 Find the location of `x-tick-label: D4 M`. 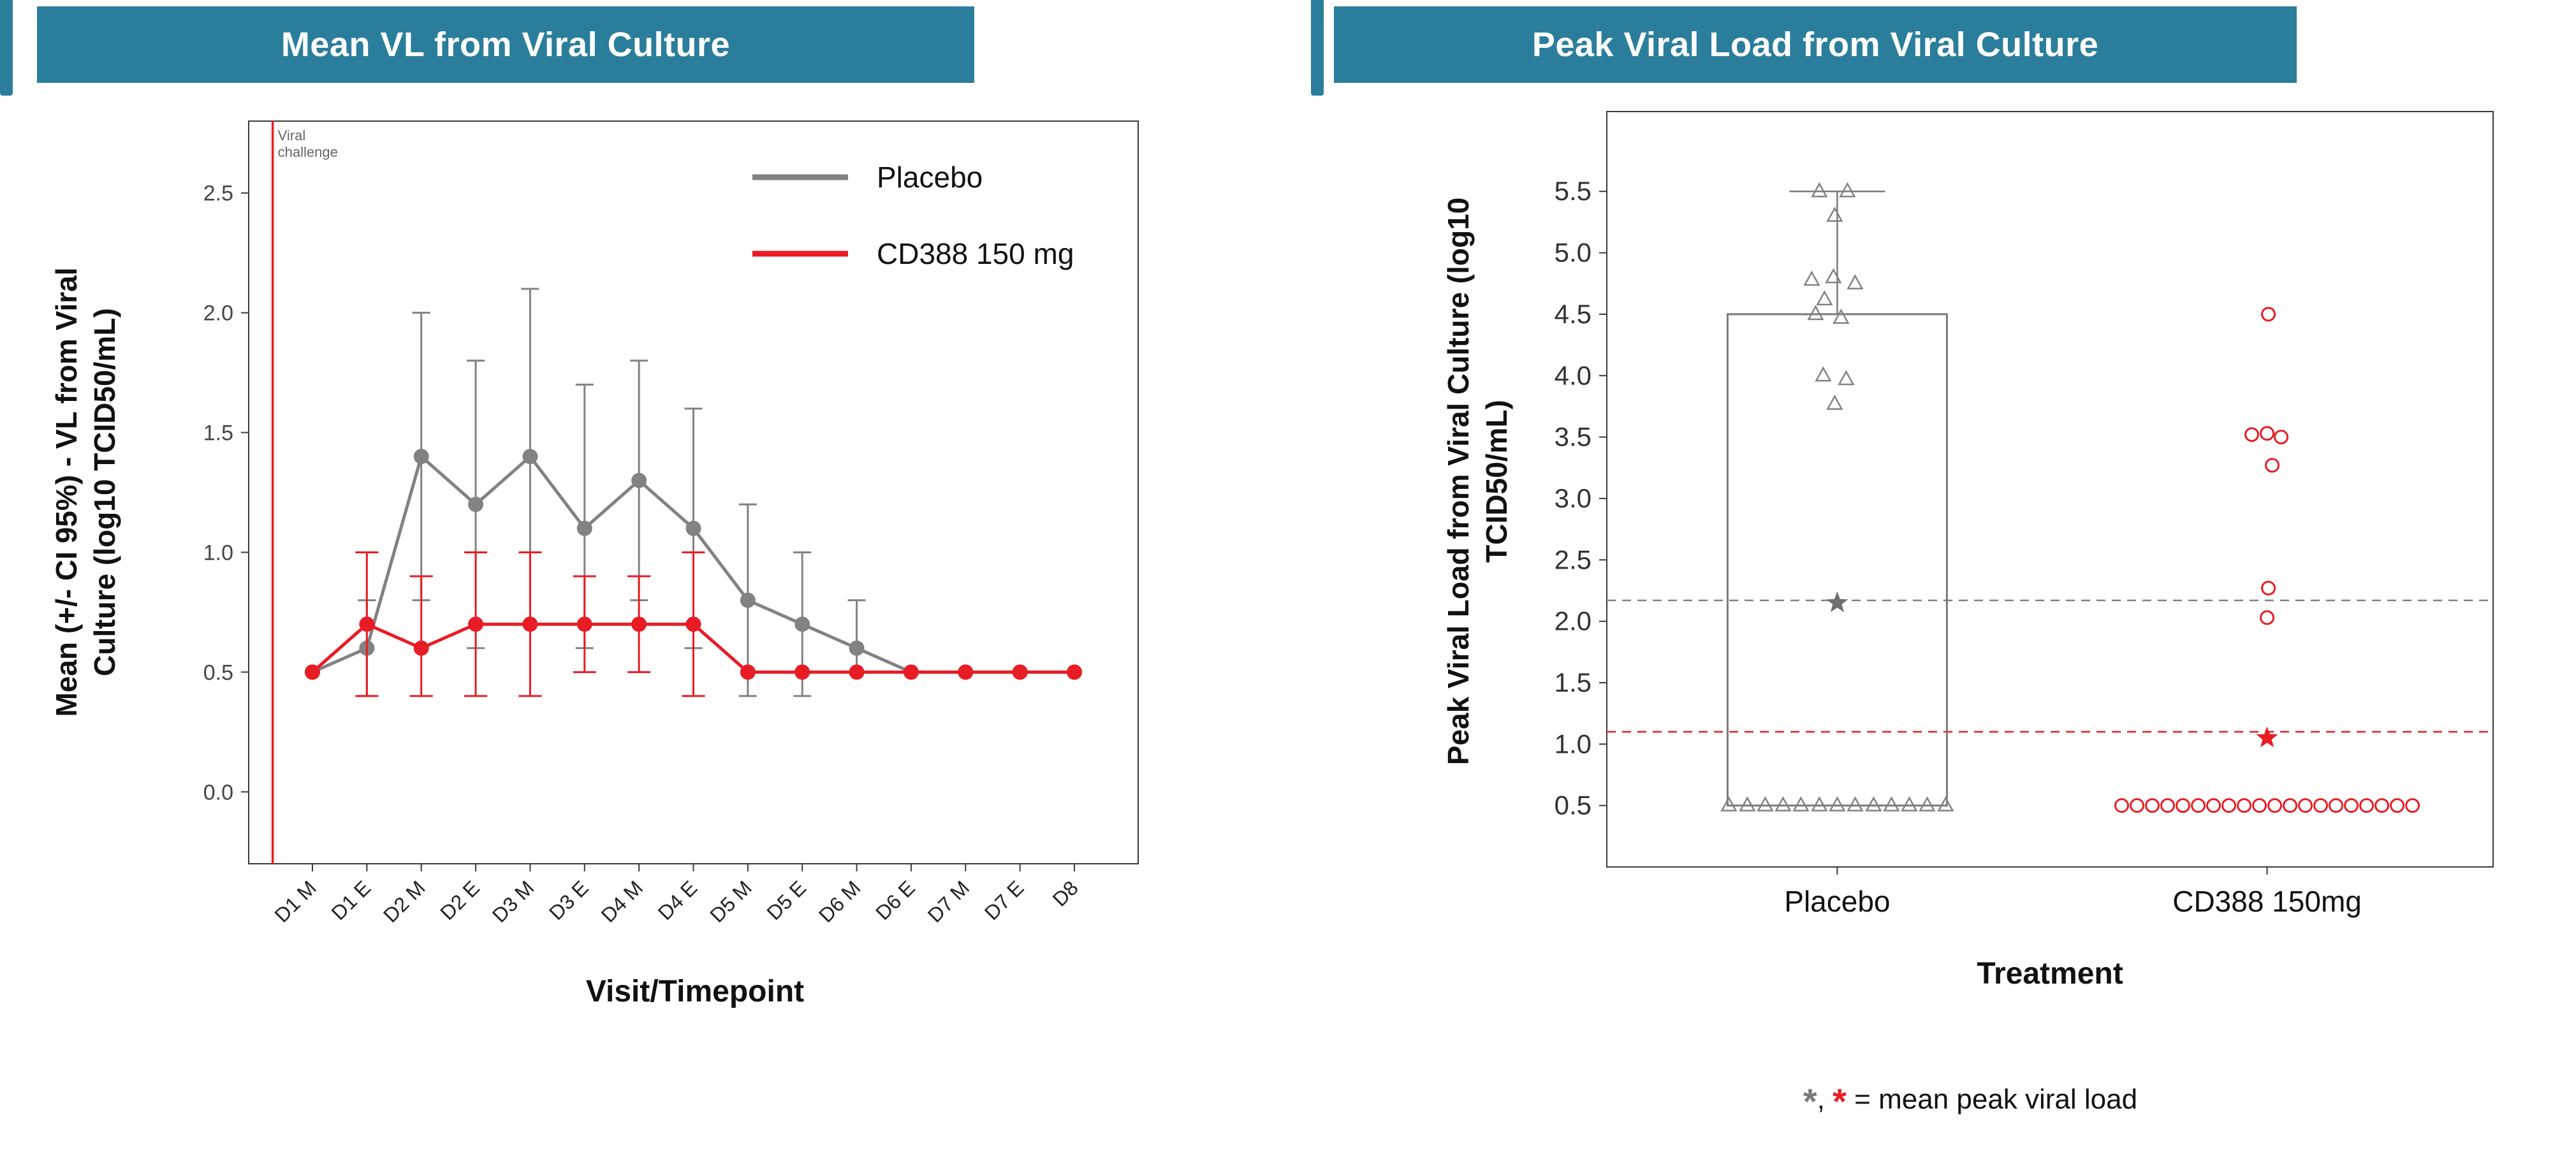

x-tick-label: D4 M is located at coordinates (622, 901).